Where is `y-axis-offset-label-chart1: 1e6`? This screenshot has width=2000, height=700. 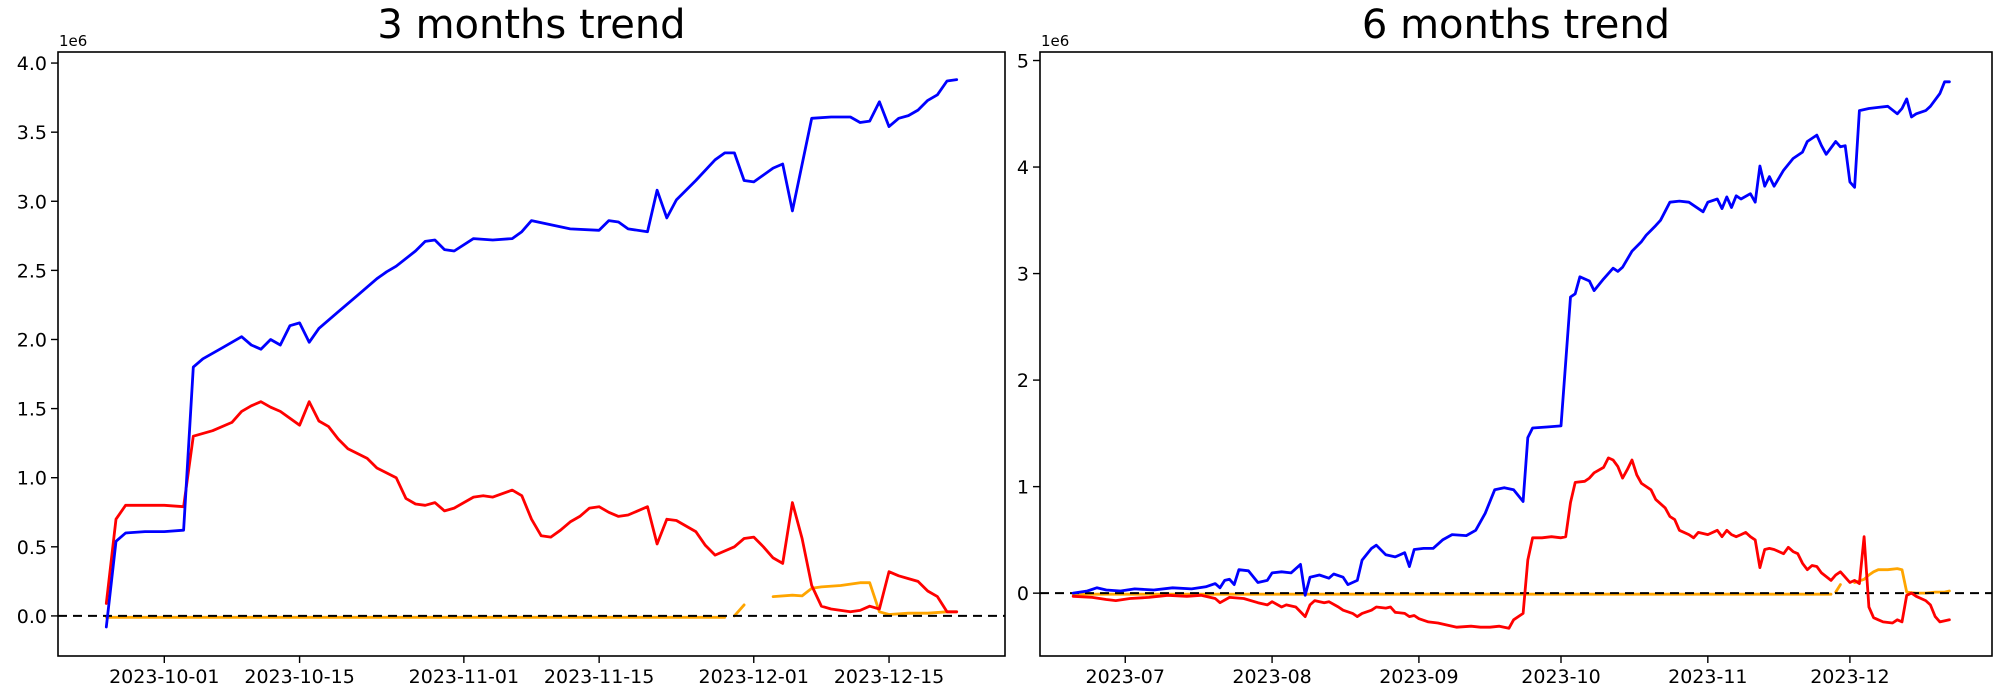 y-axis-offset-label-chart1: 1e6 is located at coordinates (1055, 41).